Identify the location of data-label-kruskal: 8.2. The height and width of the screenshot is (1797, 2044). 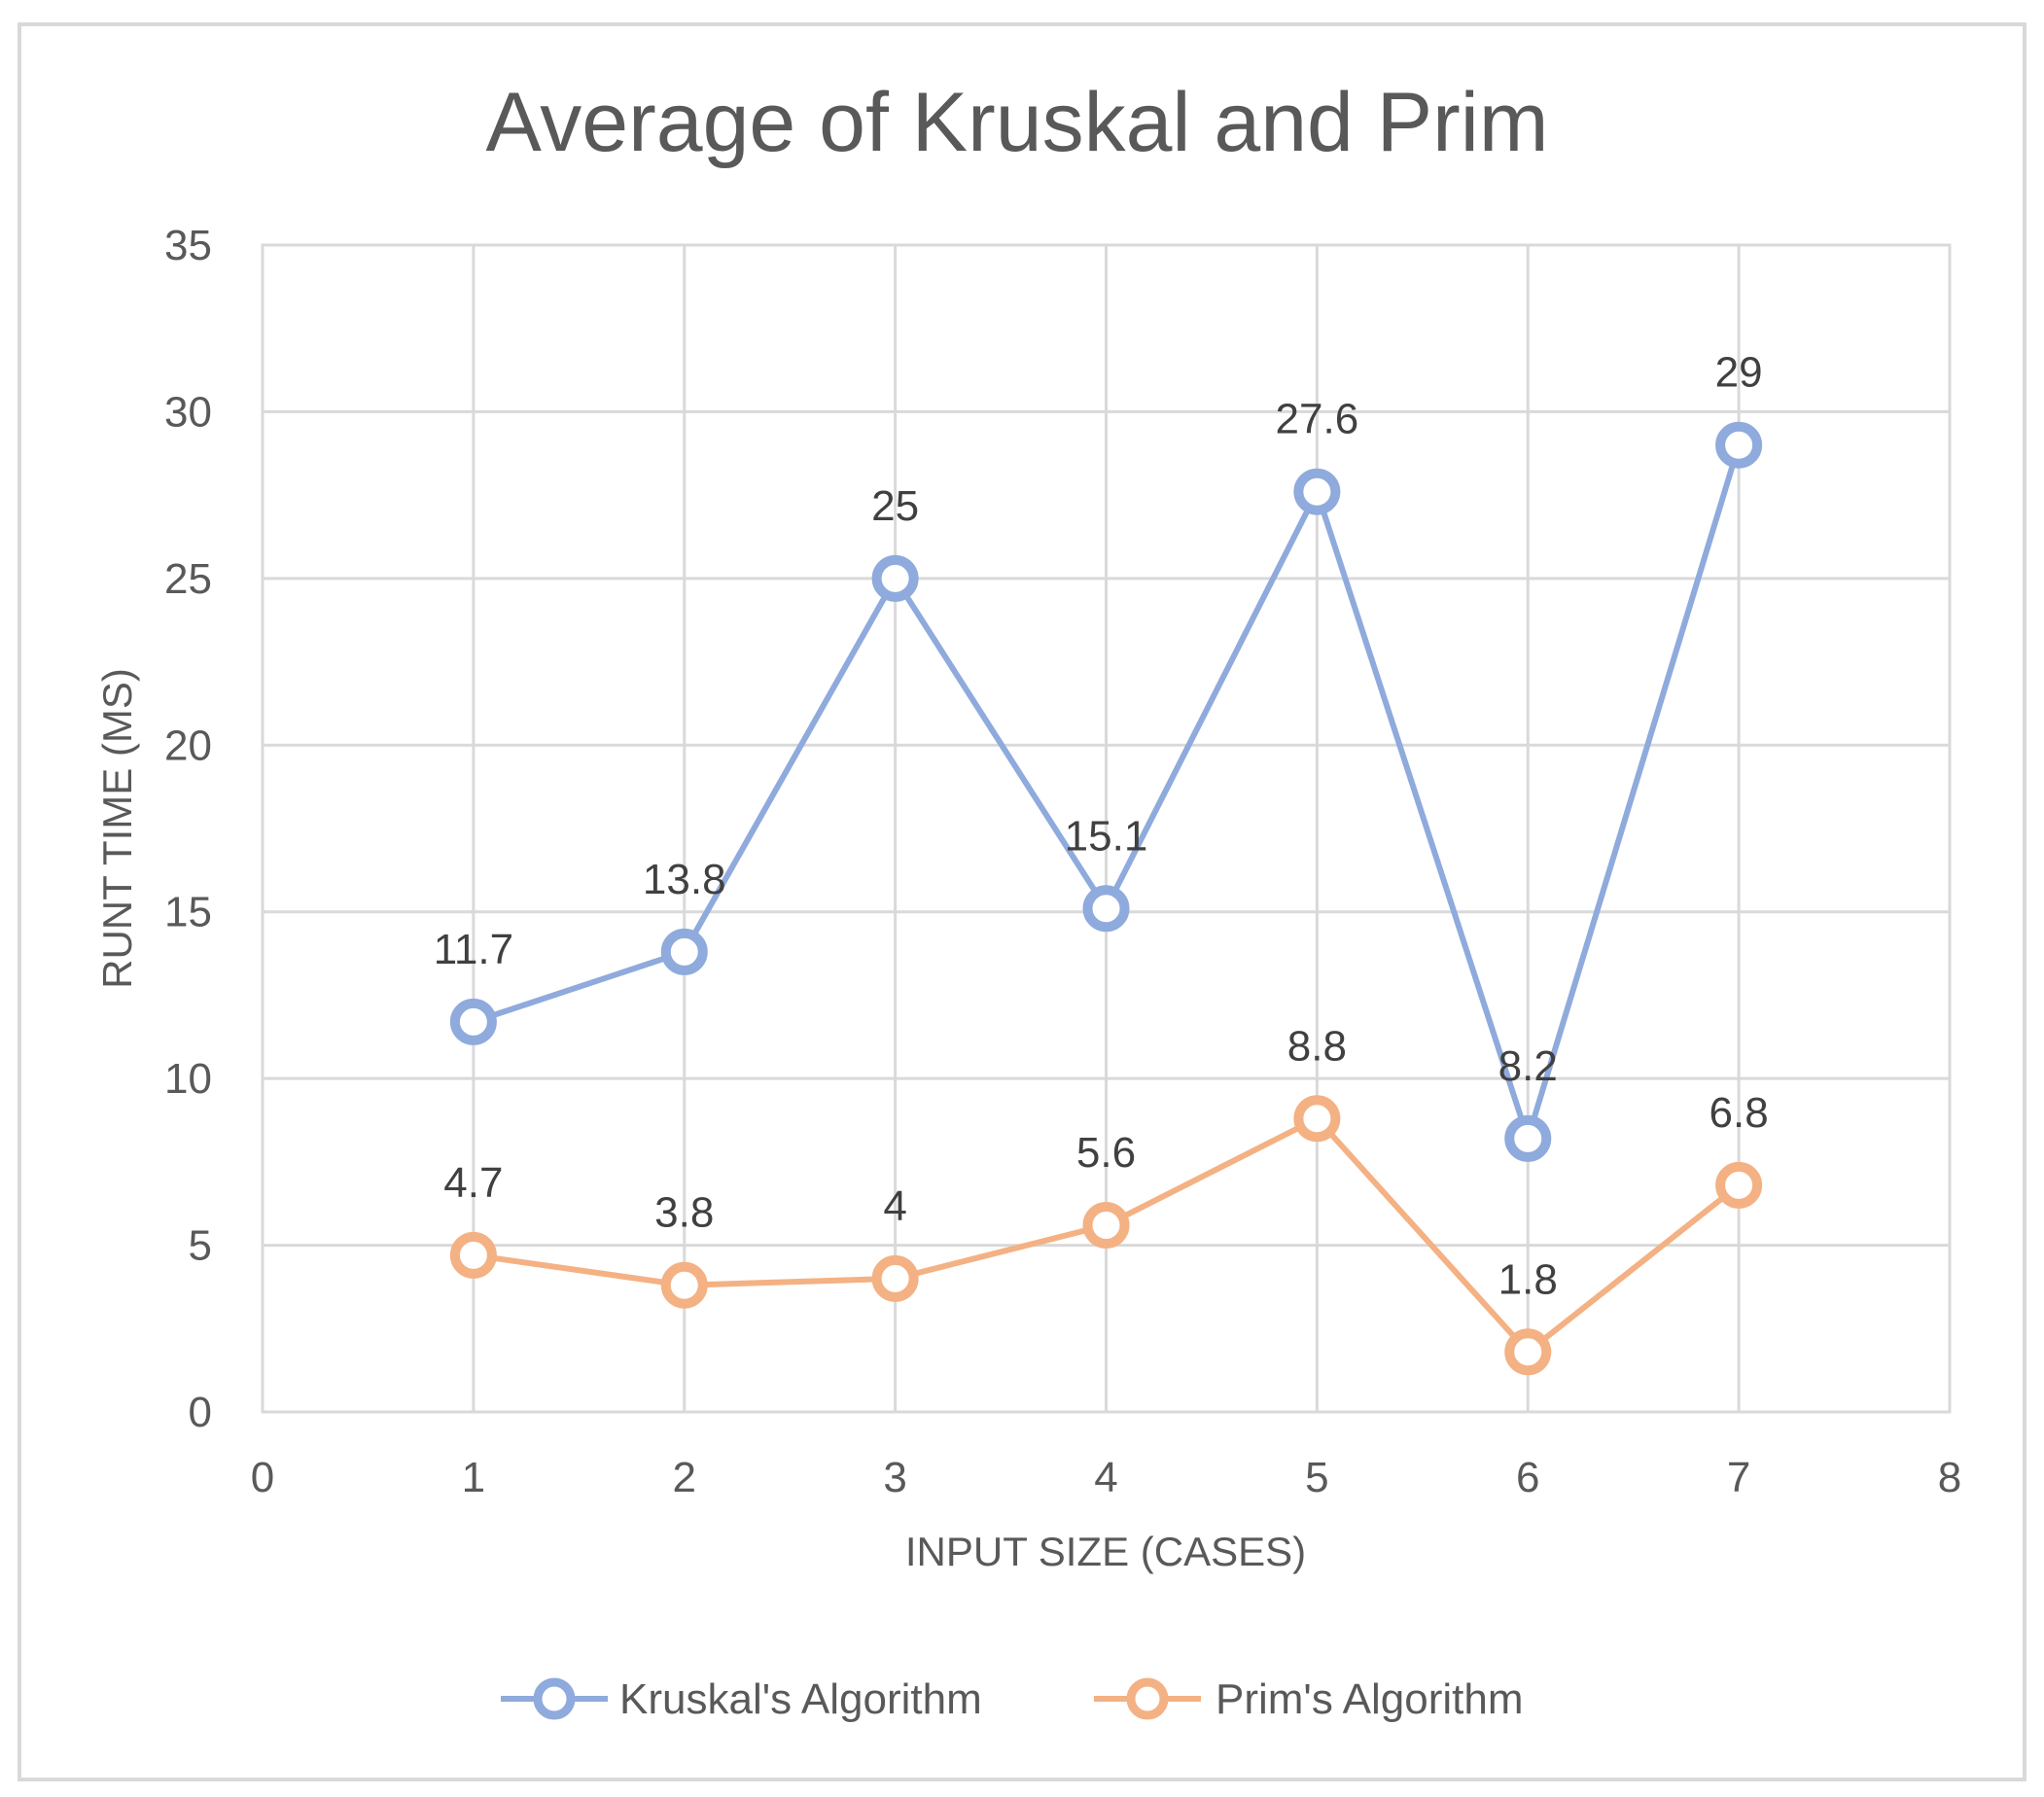
(1528, 1066).